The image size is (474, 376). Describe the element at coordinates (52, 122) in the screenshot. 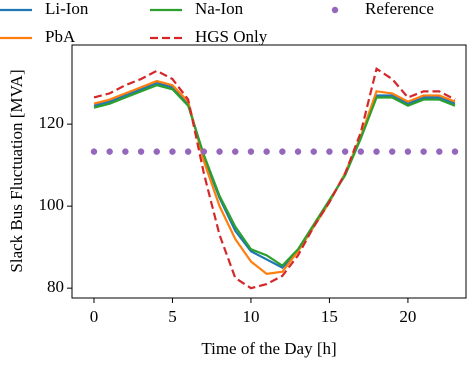

I see `y-tick-label: 120` at that location.